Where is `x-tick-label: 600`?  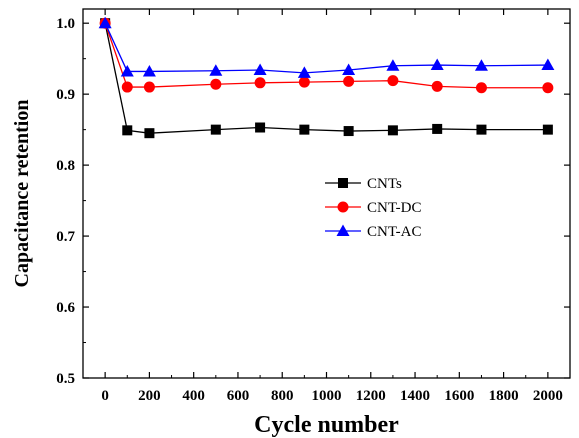
x-tick-label: 600 is located at coordinates (238, 396).